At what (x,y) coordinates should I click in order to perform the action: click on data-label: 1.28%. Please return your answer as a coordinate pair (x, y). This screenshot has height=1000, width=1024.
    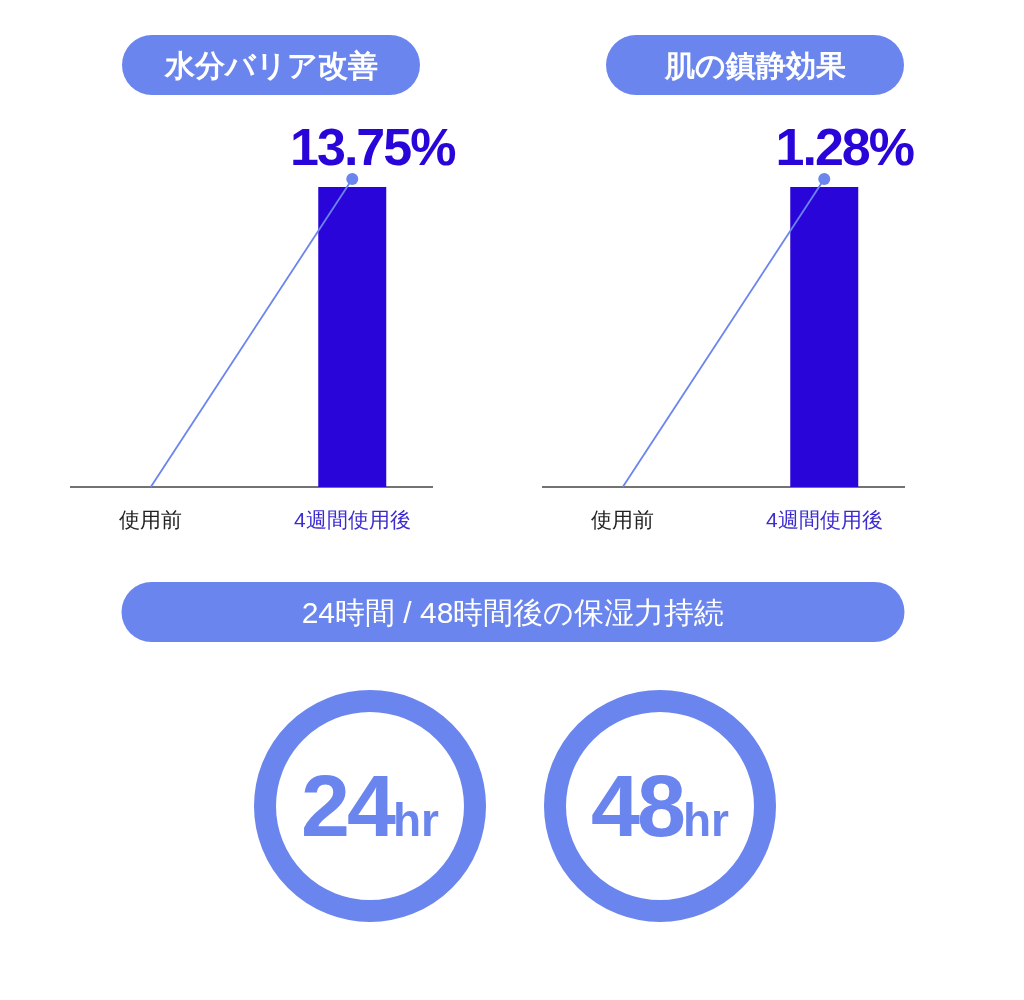
    Looking at the image, I should click on (844, 147).